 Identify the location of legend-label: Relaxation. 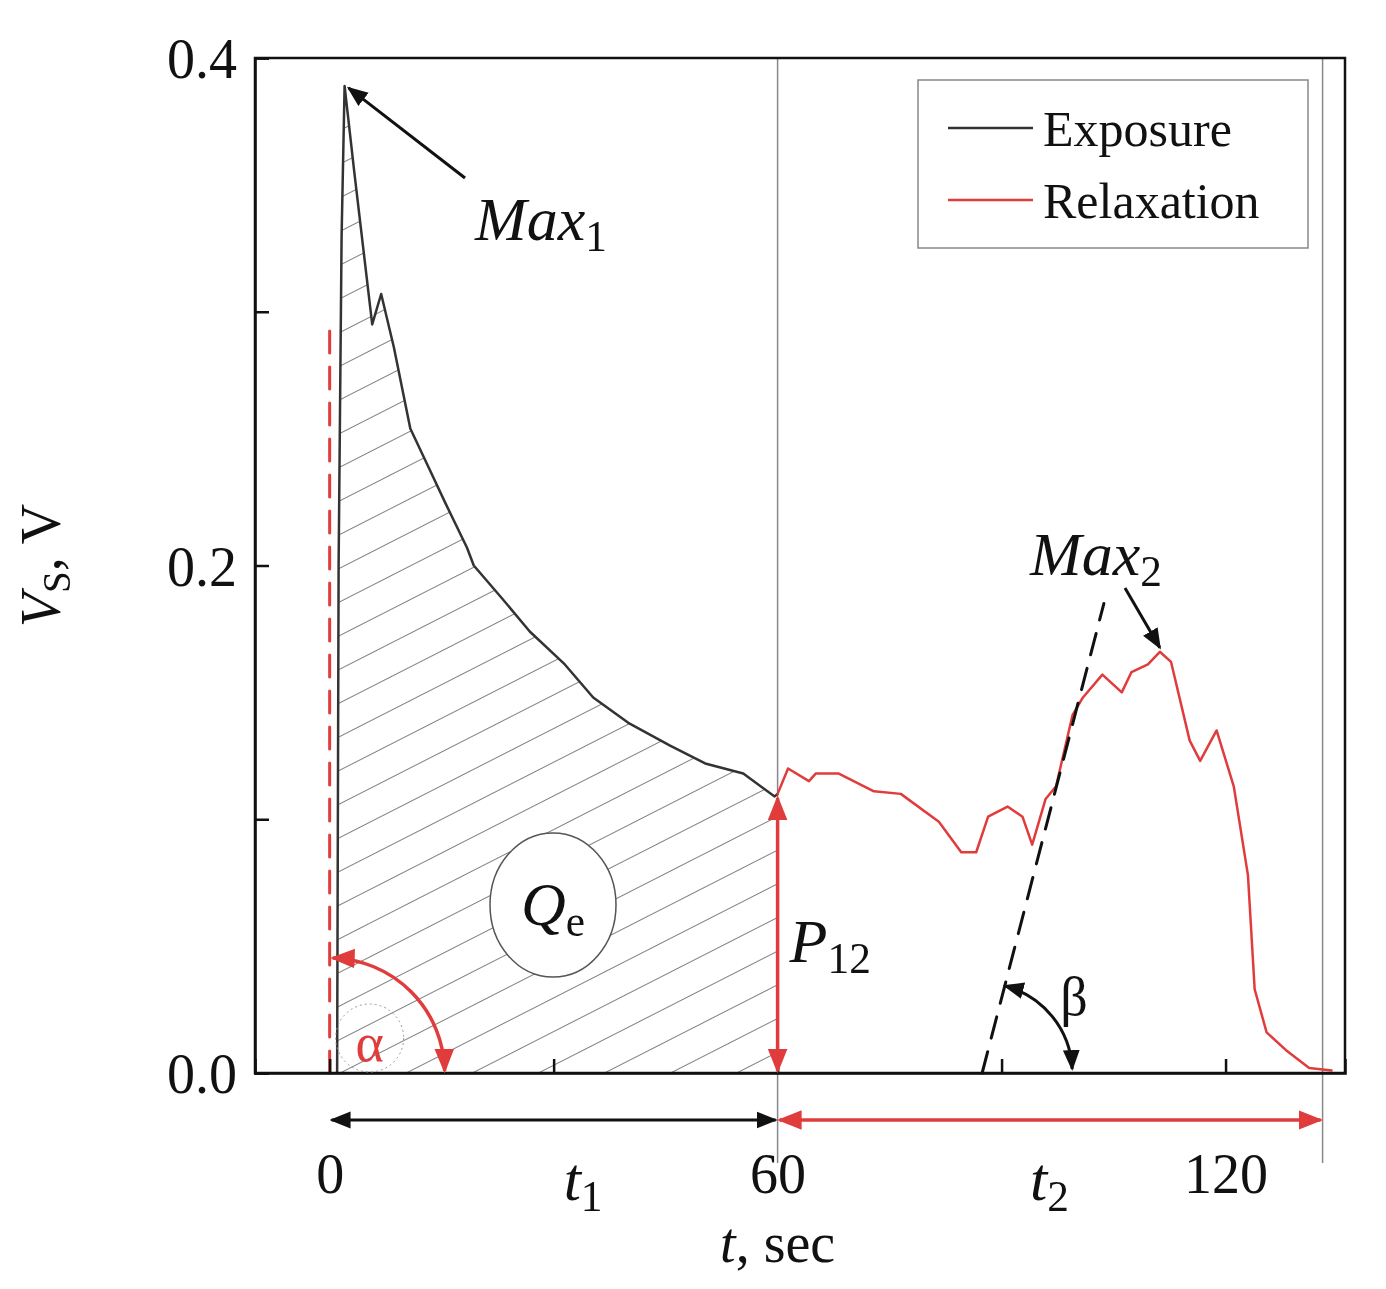
(1151, 200).